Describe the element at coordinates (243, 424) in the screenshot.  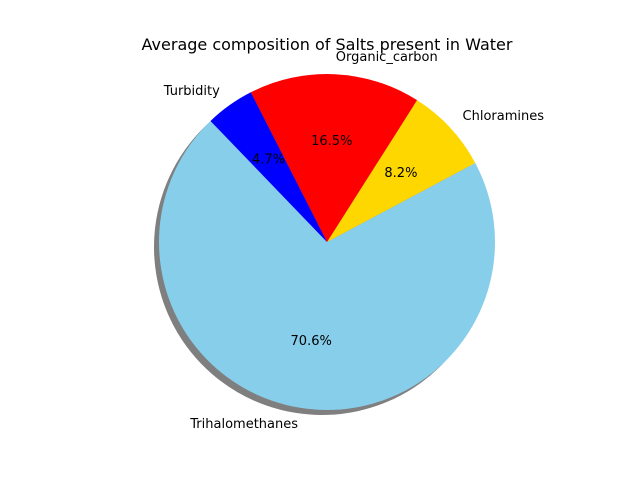
I see `slice-label-trihalomethanes: Trihalomethanes` at that location.